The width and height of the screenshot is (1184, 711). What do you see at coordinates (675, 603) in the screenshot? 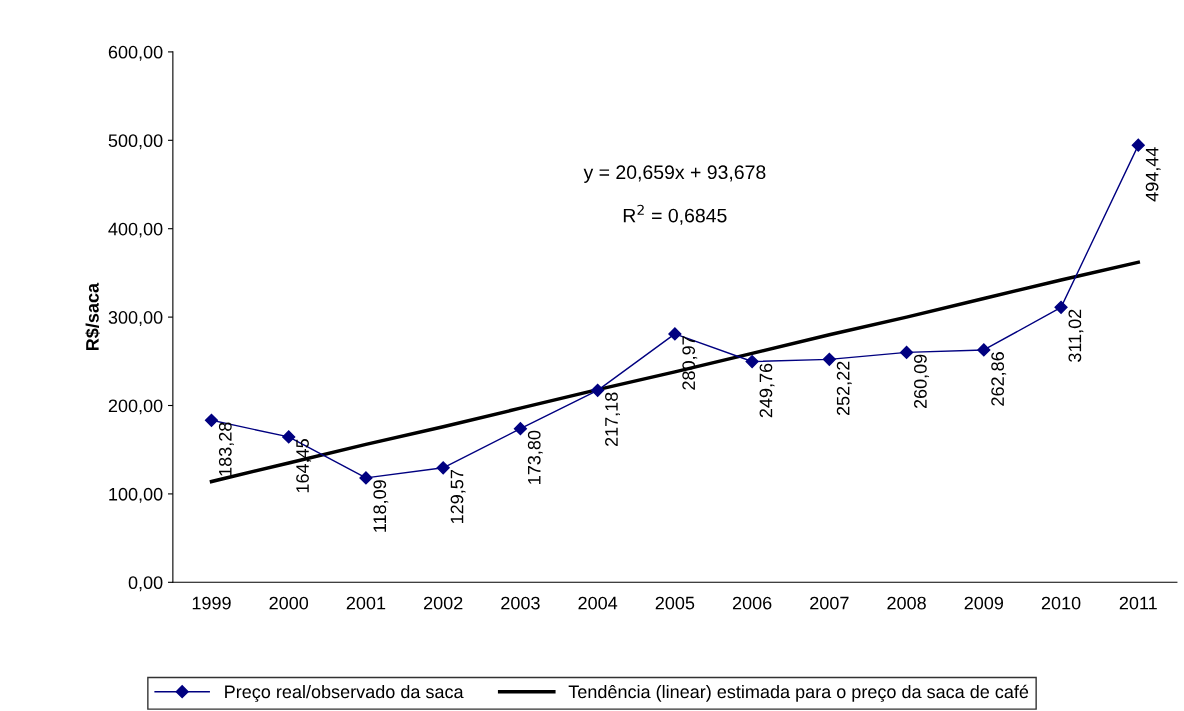
I see `x-tick-label: 2005` at bounding box center [675, 603].